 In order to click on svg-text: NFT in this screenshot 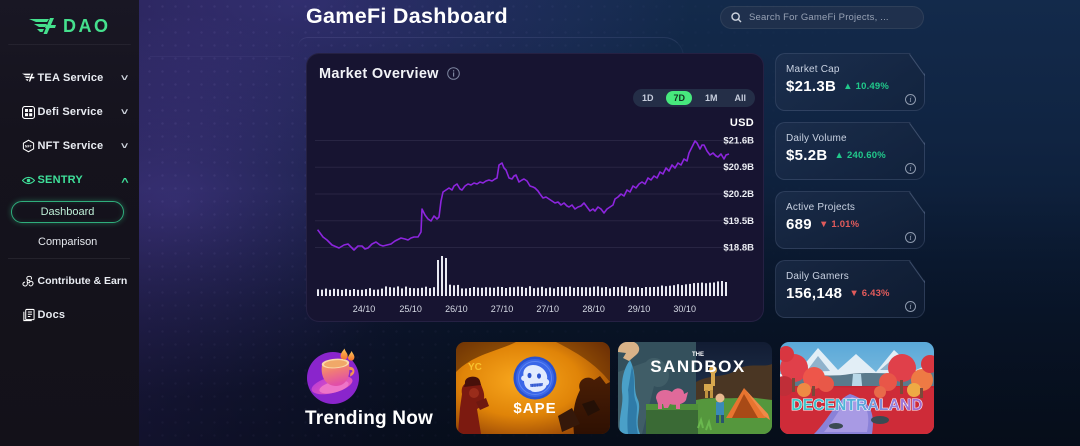, I will do `click(28, 147)`.